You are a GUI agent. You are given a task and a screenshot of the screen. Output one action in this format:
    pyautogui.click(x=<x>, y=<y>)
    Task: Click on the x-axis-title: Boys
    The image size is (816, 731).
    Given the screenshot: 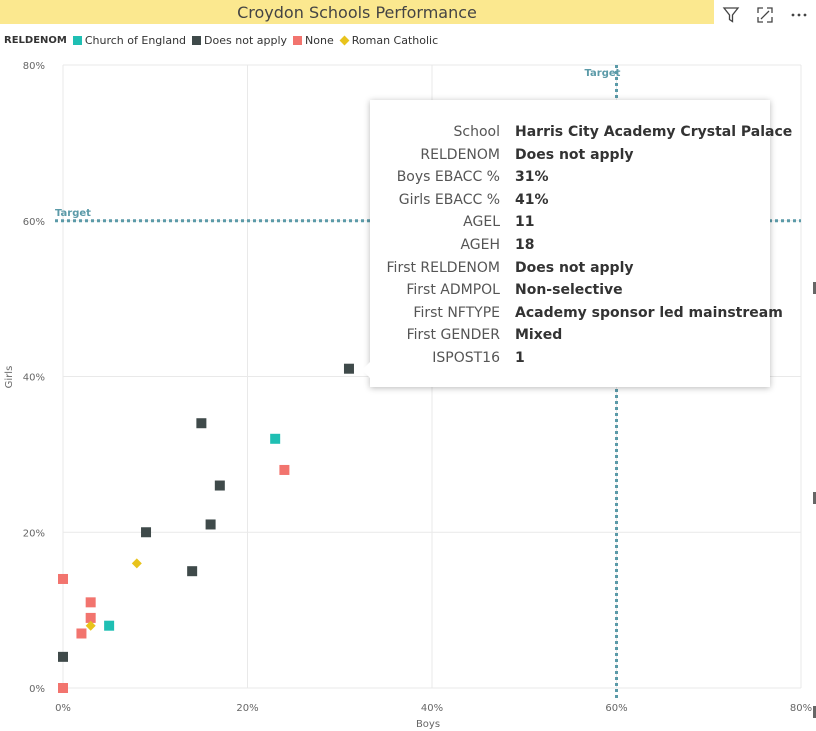 What is the action you would take?
    pyautogui.click(x=428, y=724)
    